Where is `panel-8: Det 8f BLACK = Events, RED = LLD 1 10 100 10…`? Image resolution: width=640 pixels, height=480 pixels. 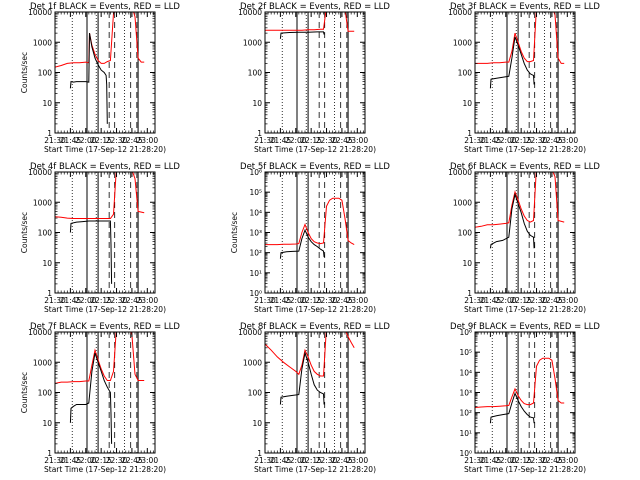
panel-8: Det 8f BLACK = Events, RED = LLD 1 10 100 10… is located at coordinates (314, 398).